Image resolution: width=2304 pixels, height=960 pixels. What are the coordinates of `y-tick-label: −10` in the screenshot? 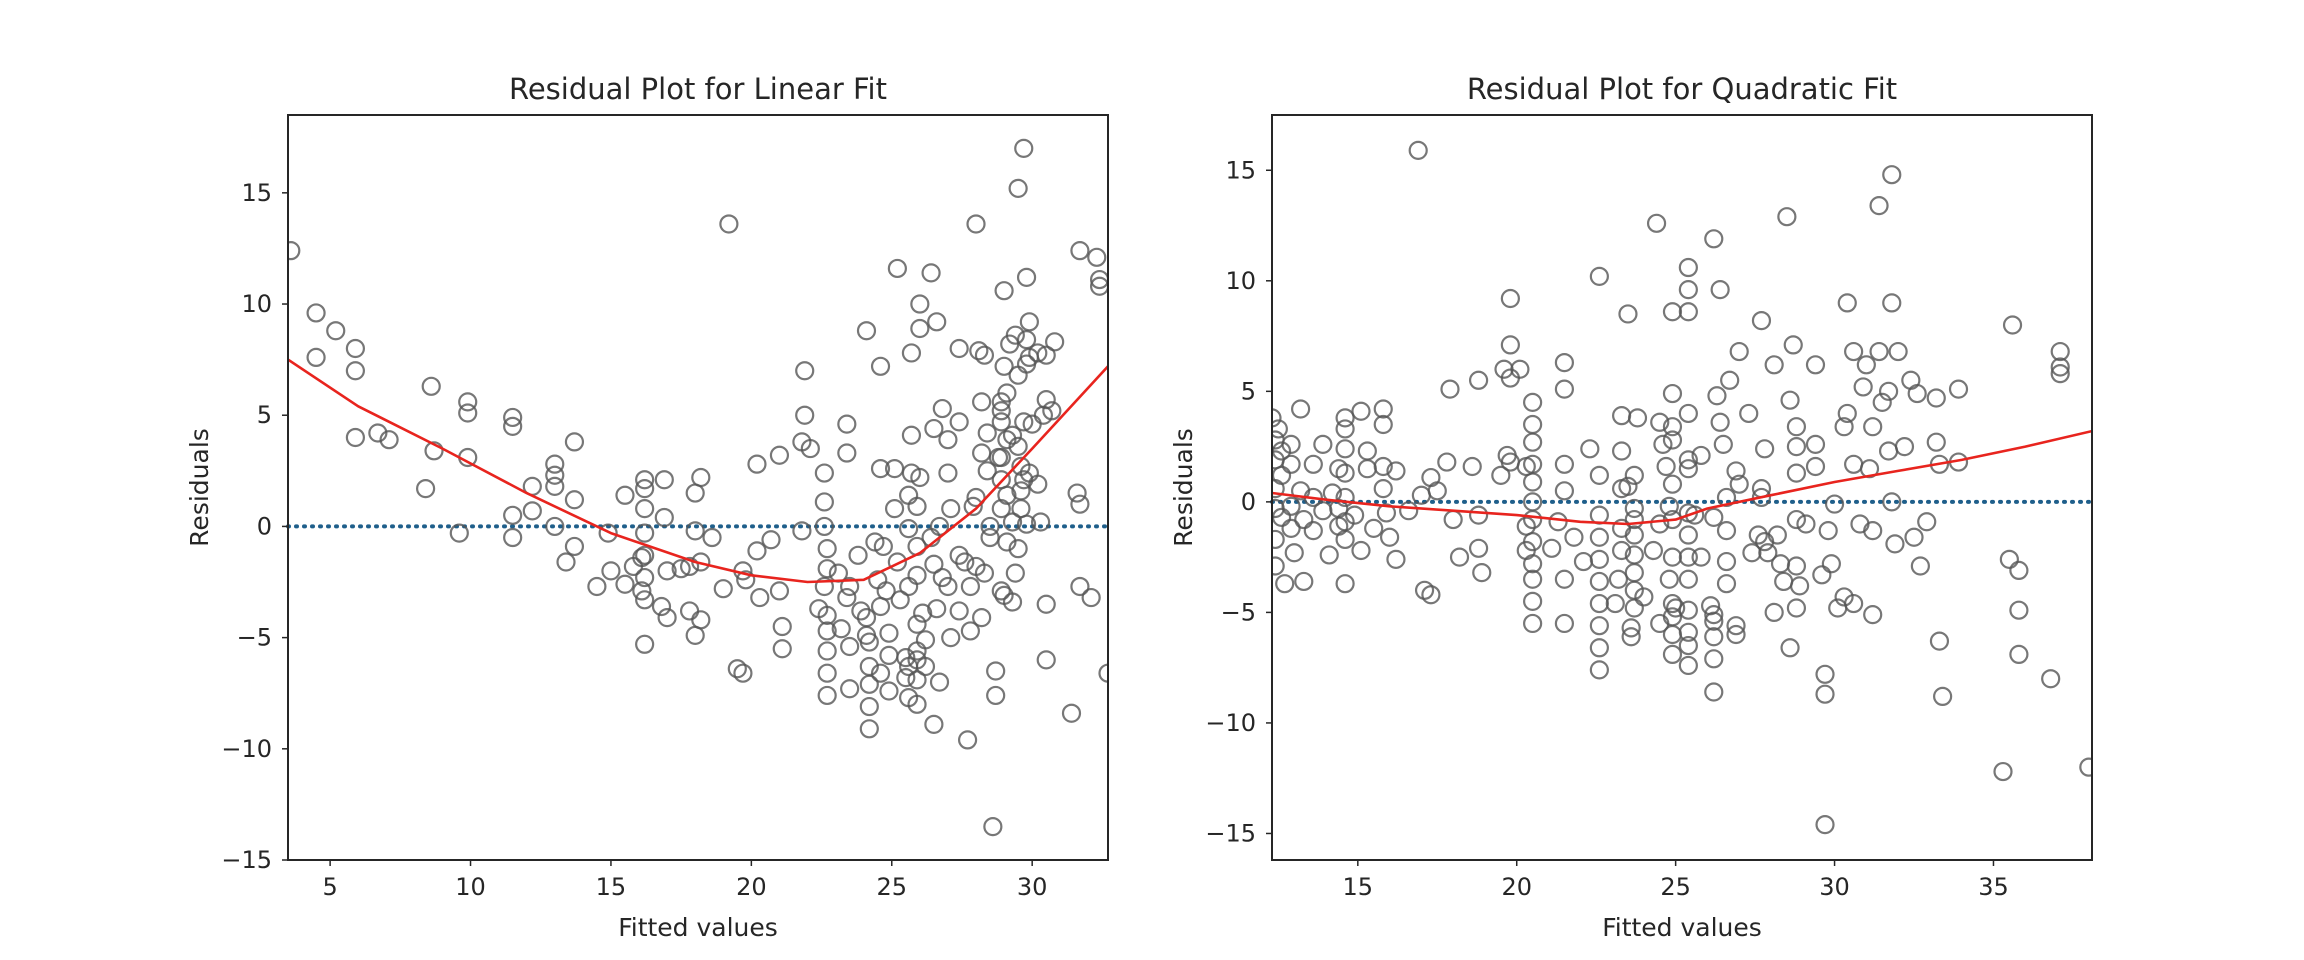 It's located at (246, 749).